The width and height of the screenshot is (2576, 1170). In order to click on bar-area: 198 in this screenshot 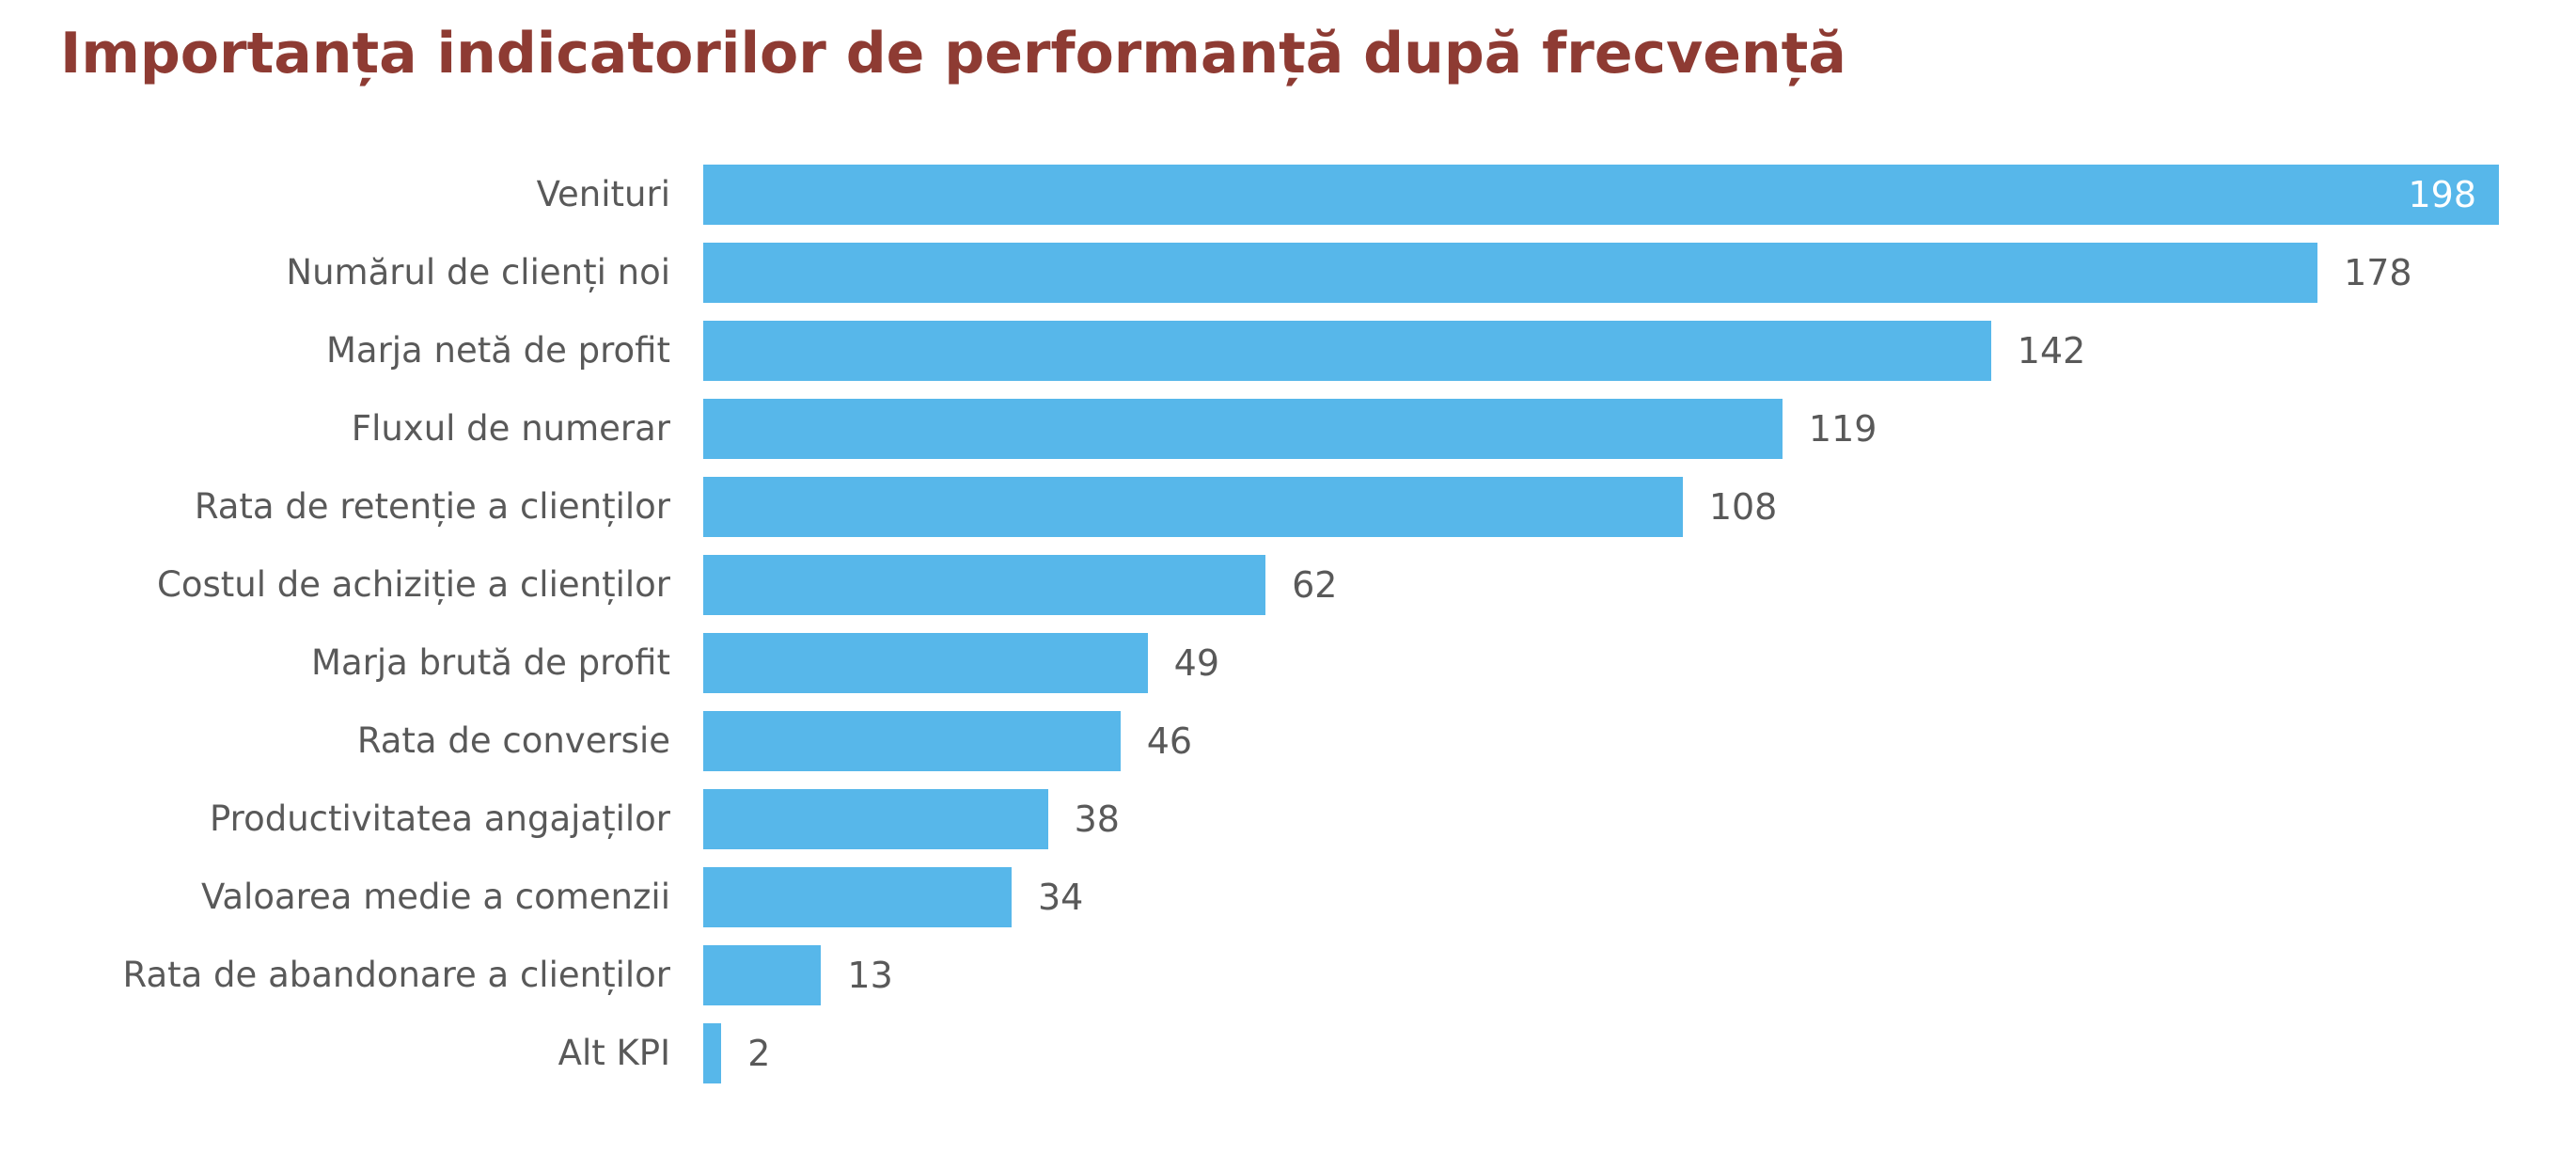, I will do `click(1640, 194)`.